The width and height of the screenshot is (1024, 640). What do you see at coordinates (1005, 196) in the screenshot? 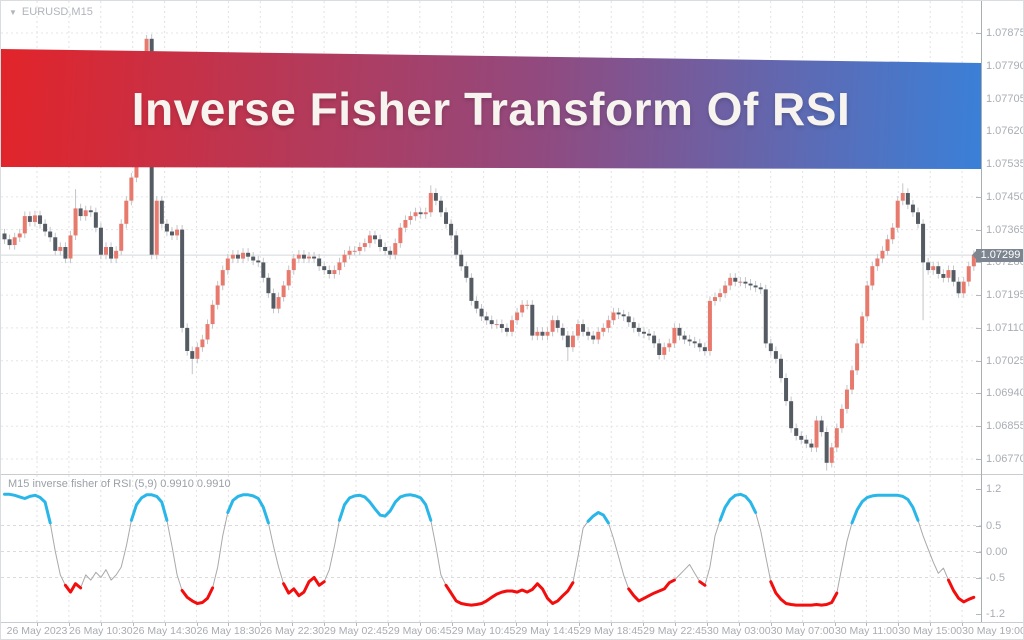
I see `price-axis-label: 1.07450` at bounding box center [1005, 196].